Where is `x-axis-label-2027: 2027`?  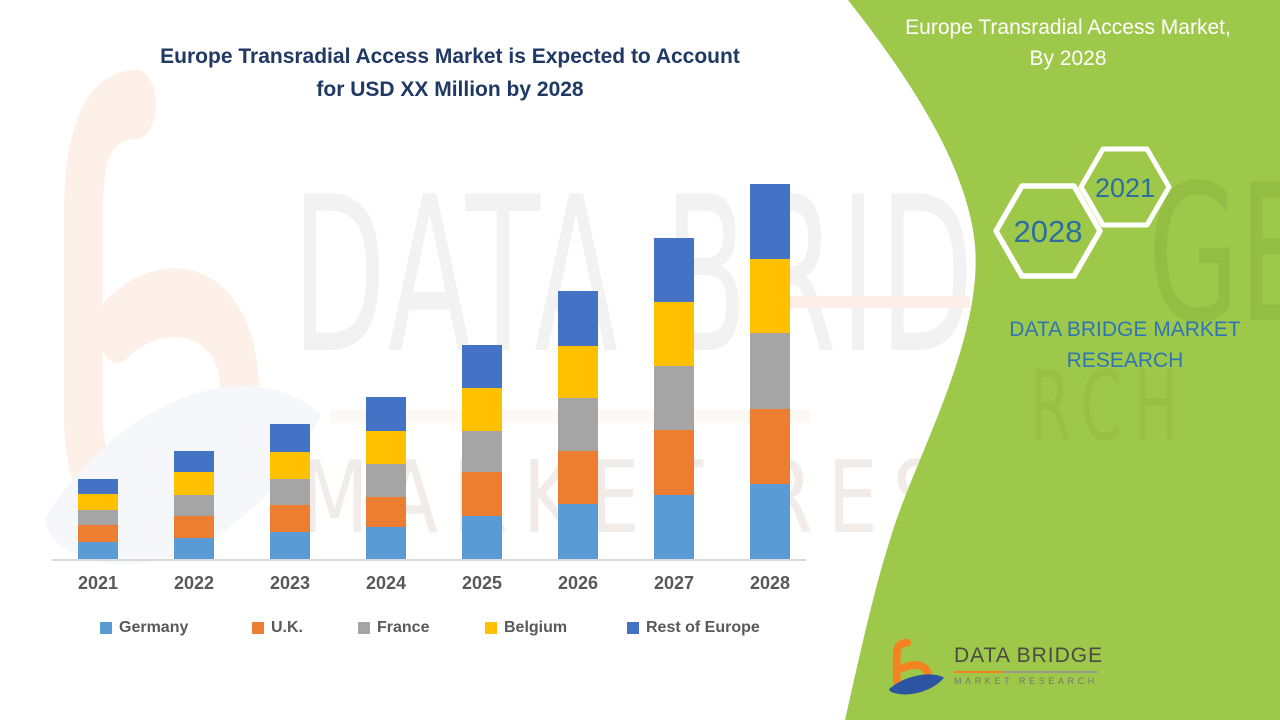 x-axis-label-2027: 2027 is located at coordinates (674, 583).